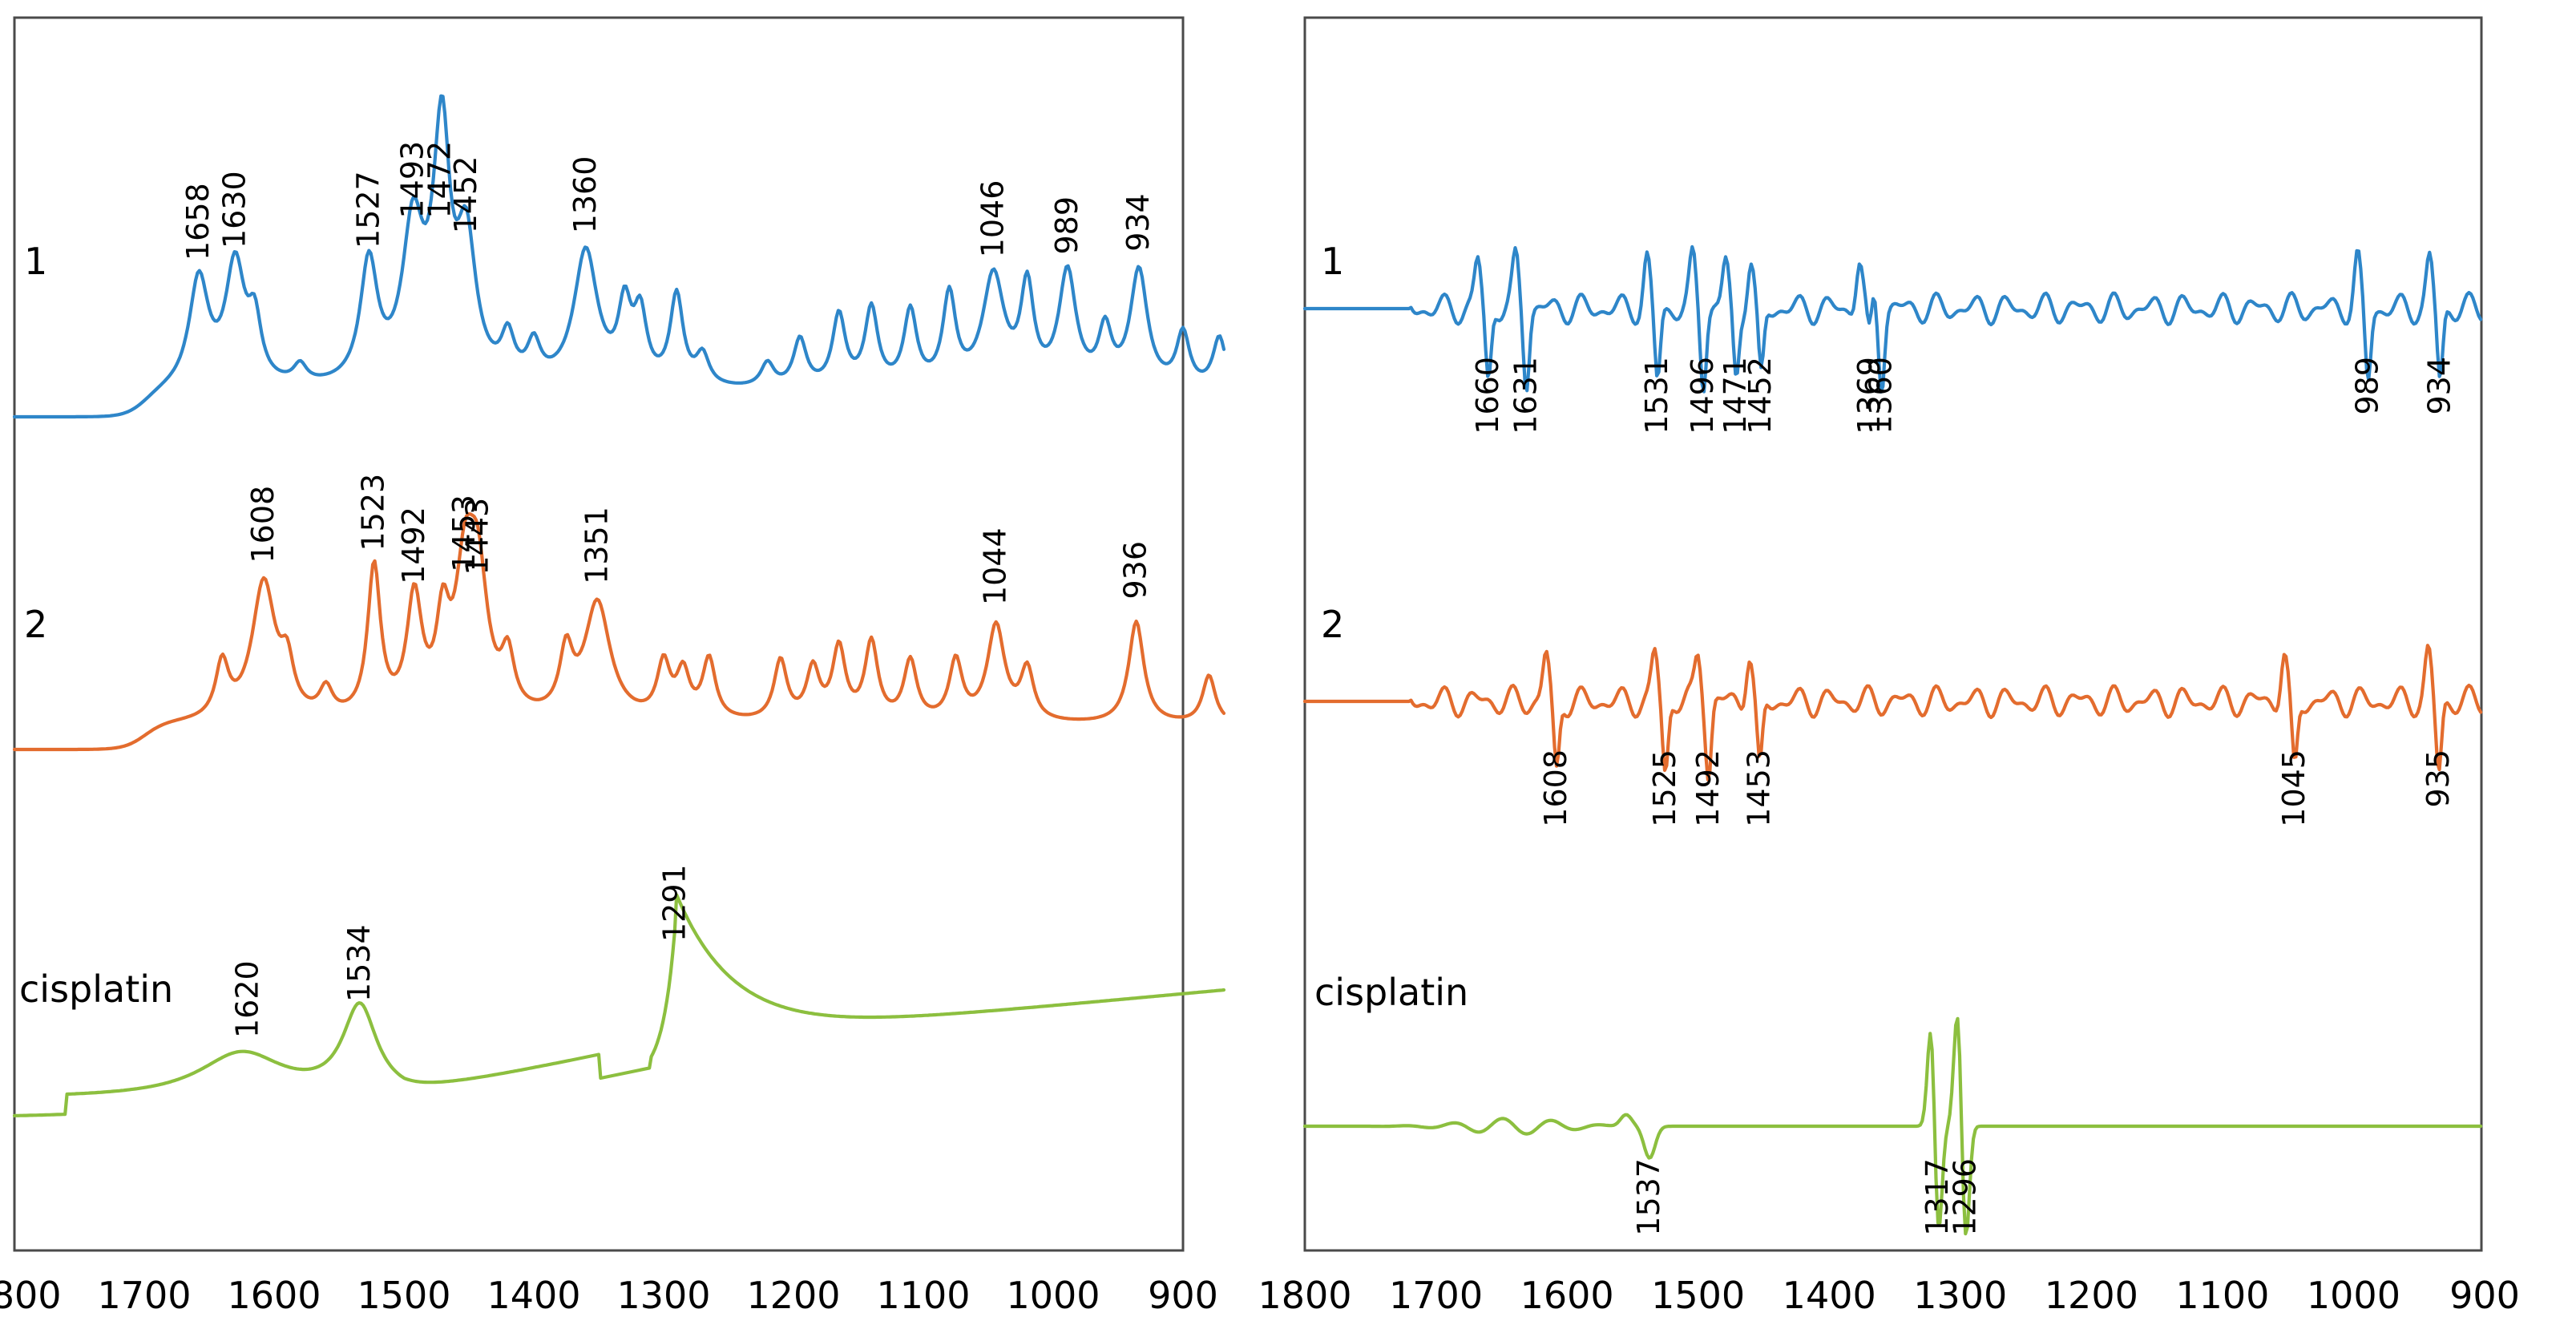 This screenshot has height=1325, width=2576. I want to click on left-x-tick-1300: 1300, so click(663, 1295).